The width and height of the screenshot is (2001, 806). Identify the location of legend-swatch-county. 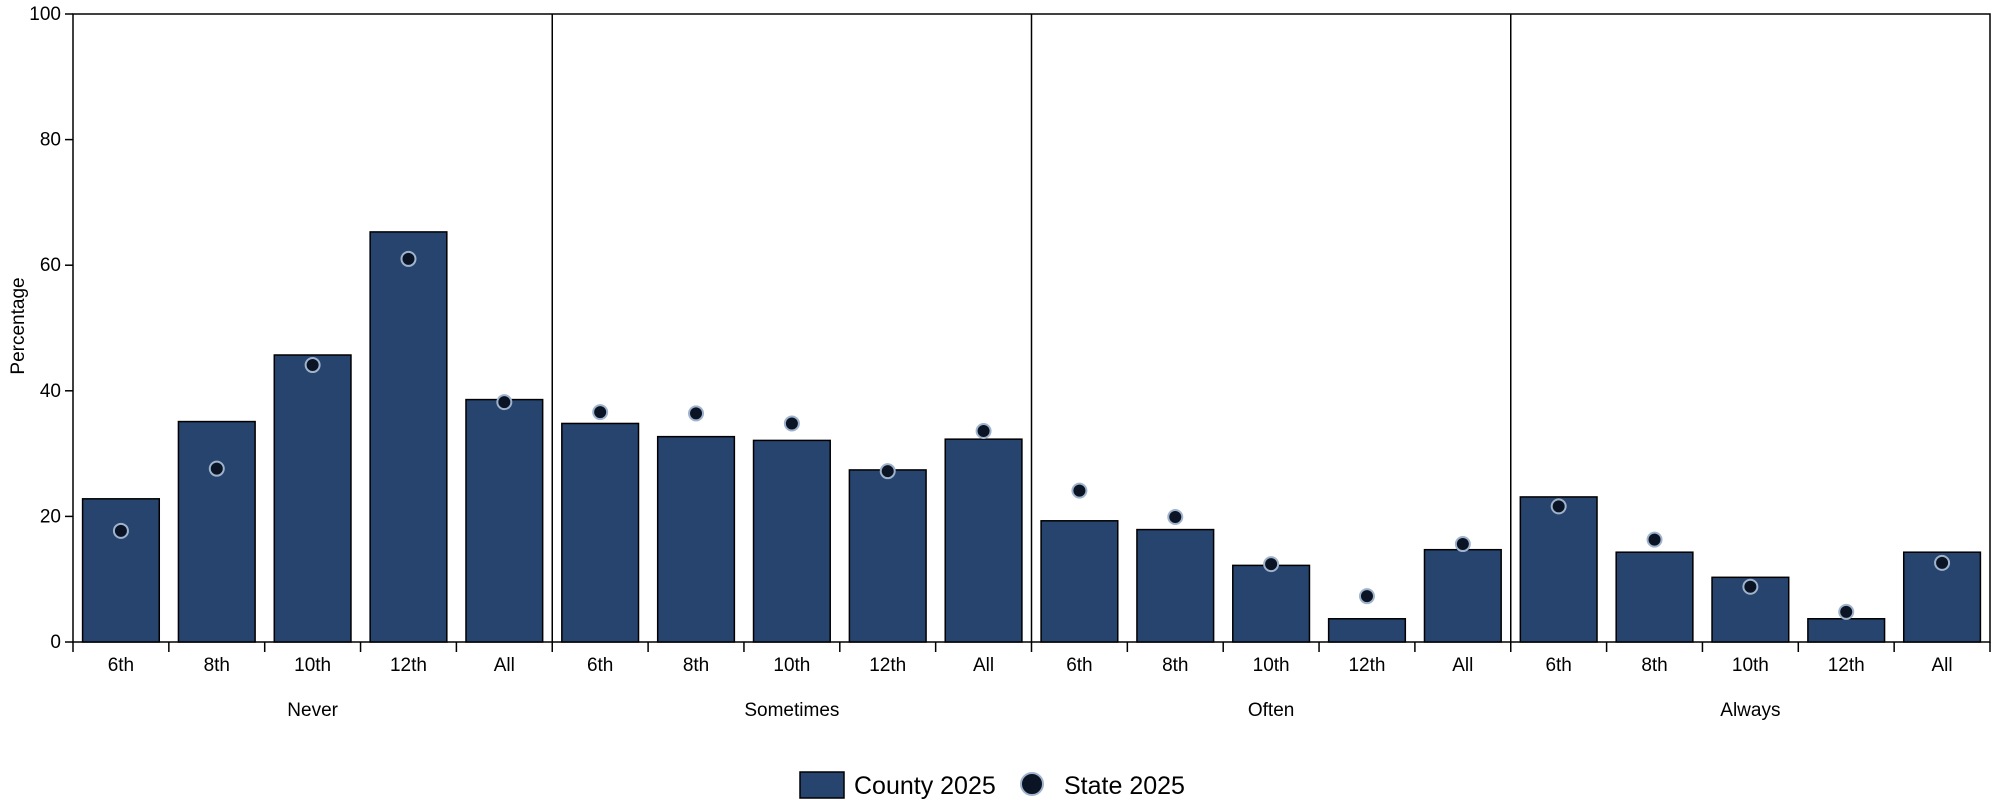
(822, 785).